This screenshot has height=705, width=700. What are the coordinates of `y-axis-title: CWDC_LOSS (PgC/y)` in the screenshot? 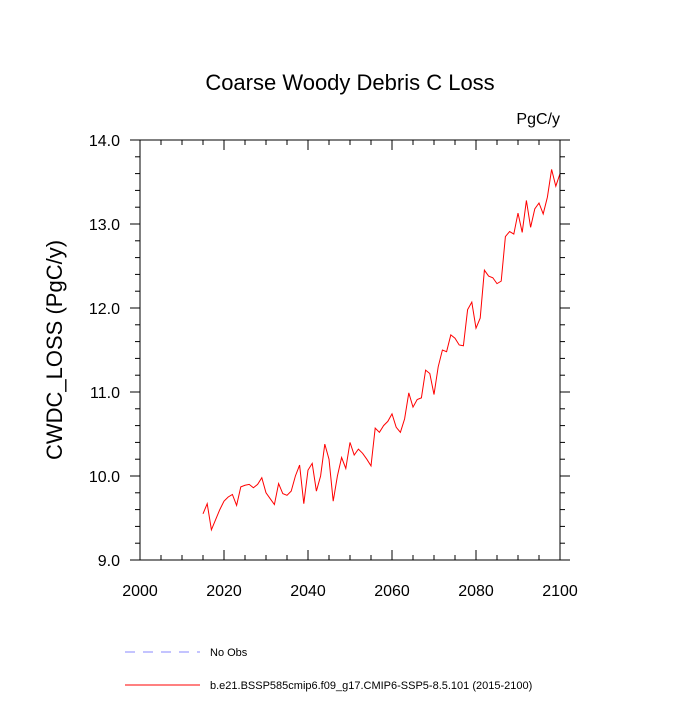 It's located at (54, 350).